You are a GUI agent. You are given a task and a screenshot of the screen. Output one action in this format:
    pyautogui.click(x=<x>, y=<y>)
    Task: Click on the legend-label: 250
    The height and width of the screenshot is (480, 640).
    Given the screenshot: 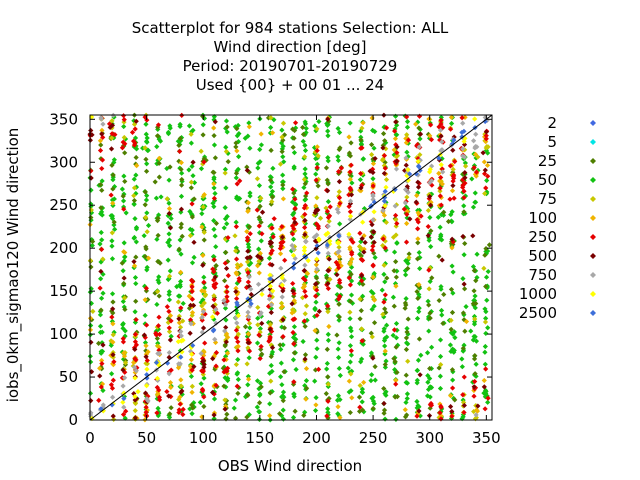 What is the action you would take?
    pyautogui.click(x=542, y=237)
    